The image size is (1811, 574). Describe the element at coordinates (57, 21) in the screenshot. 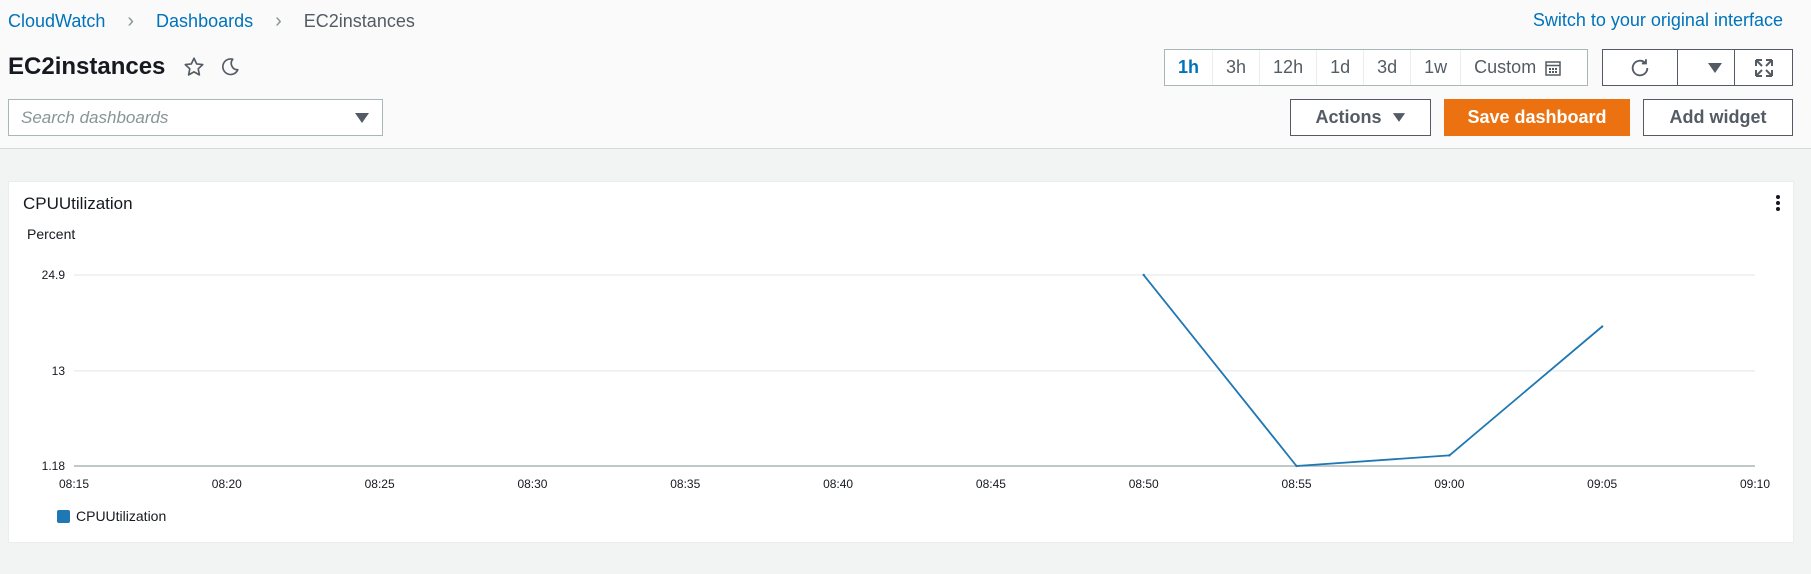

I see `breadcrumb-cloudwatch: CloudWatch` at that location.